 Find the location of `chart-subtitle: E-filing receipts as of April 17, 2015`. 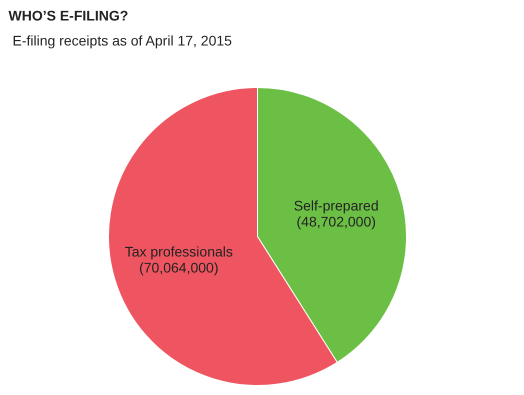

chart-subtitle: E-filing receipts as of April 17, 2015 is located at coordinates (122, 40).